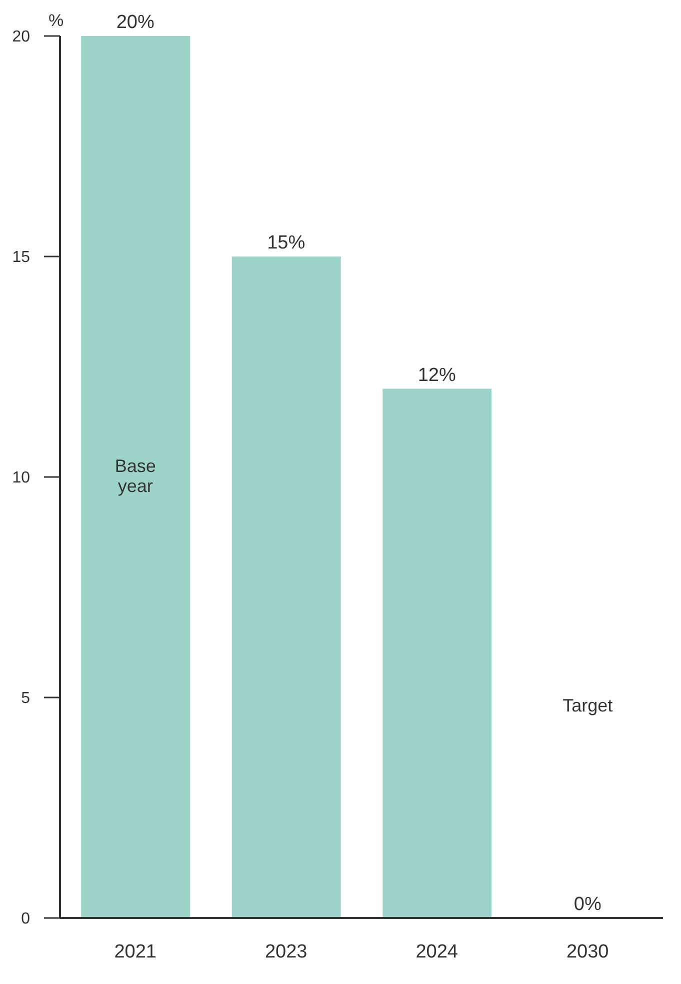  What do you see at coordinates (25, 699) in the screenshot?
I see `y-tick-label: 5` at bounding box center [25, 699].